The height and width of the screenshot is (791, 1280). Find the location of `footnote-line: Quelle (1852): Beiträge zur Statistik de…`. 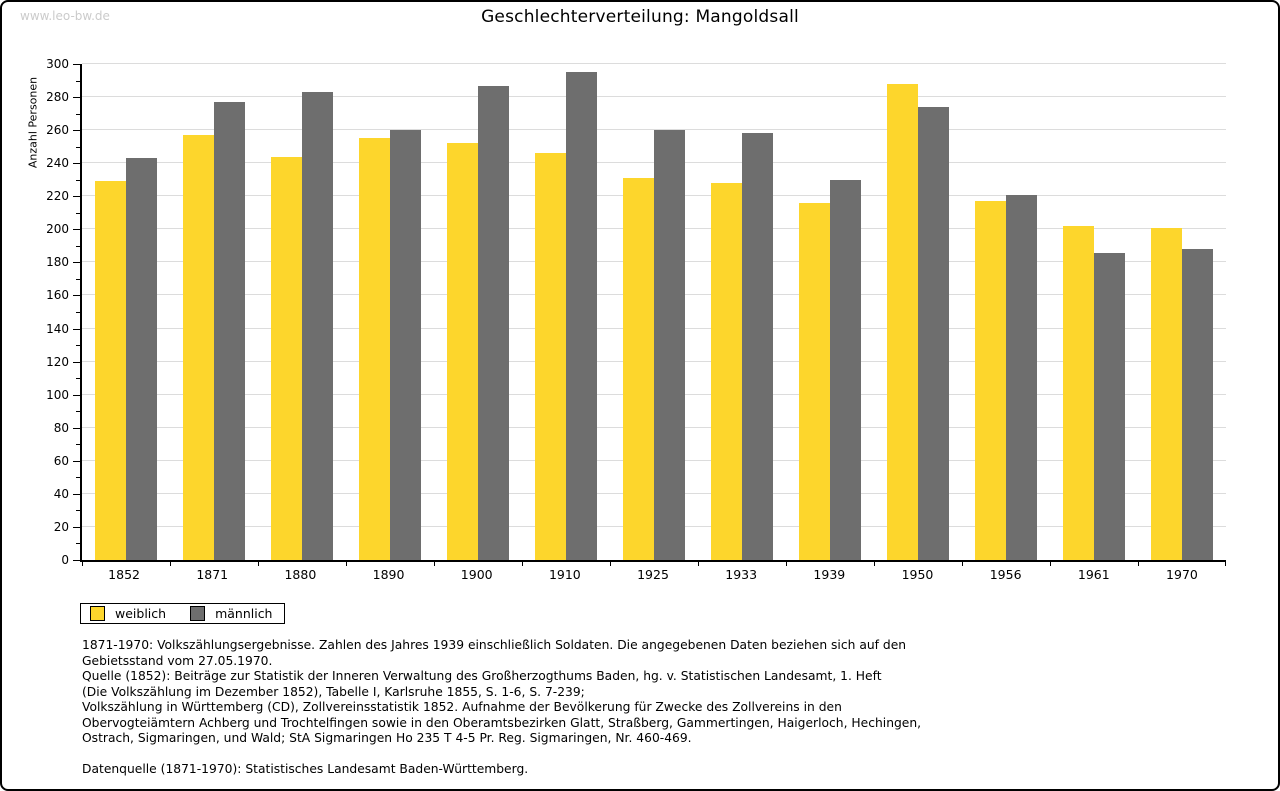

footnote-line: Quelle (1852): Beiträge zur Statistik de… is located at coordinates (482, 676).